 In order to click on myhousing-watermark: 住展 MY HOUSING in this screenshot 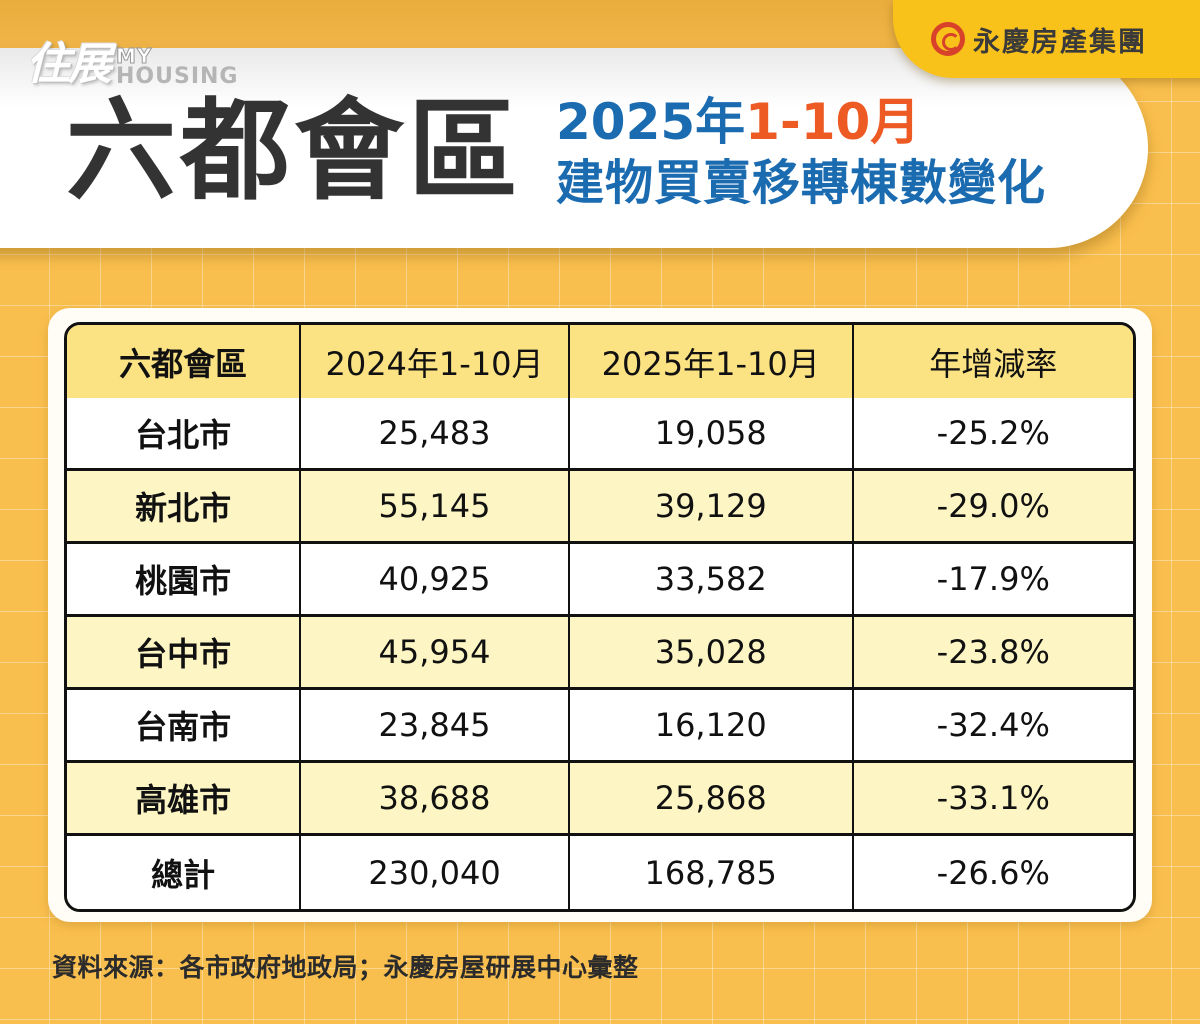, I will do `click(132, 60)`.